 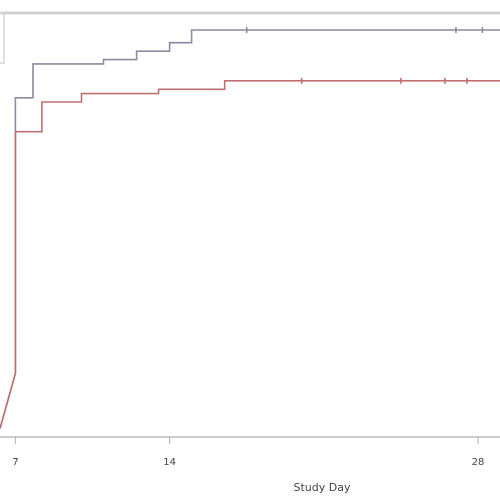 I want to click on x-tick-layer: 7 14 28, so click(x=248, y=452).